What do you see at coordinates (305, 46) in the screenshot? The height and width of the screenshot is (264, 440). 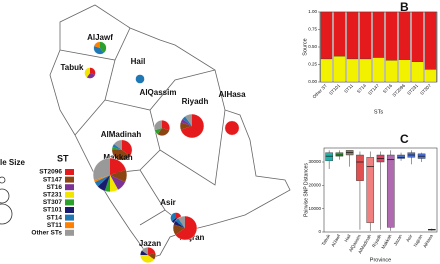 I see `y-axis-label: Source` at bounding box center [305, 46].